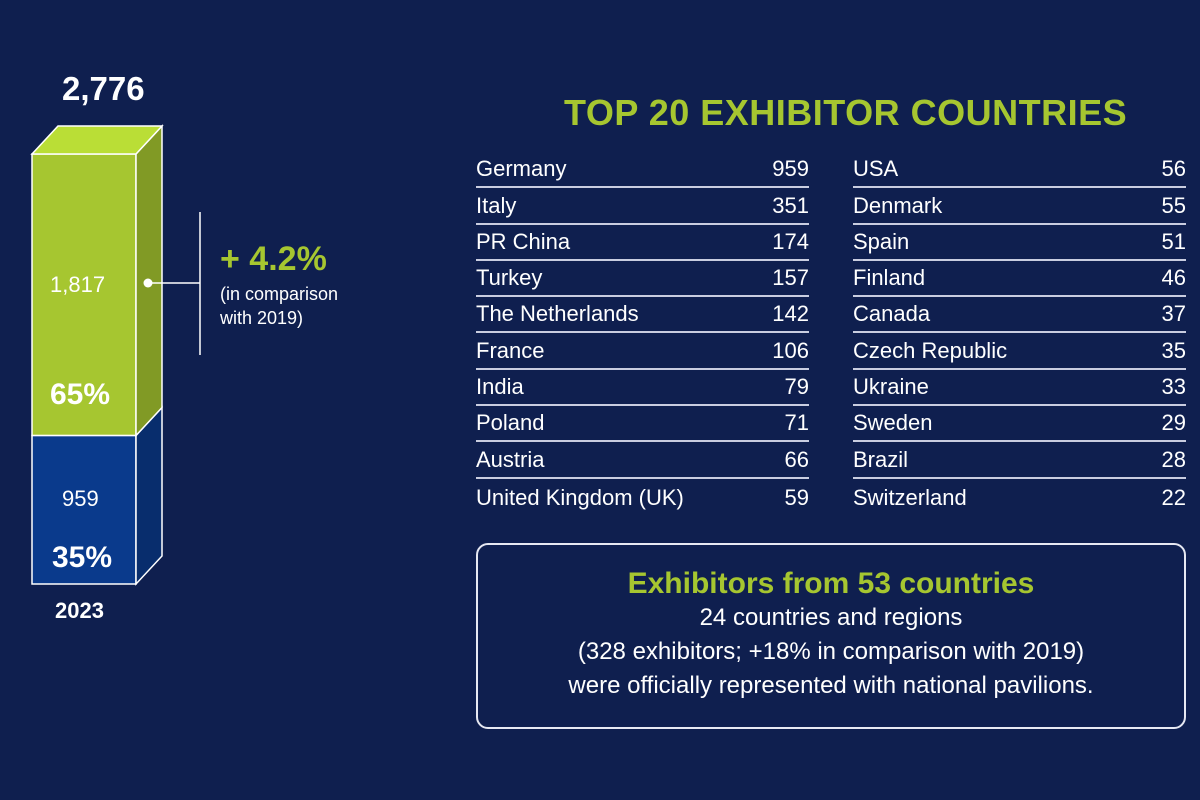  What do you see at coordinates (642, 315) in the screenshot?
I see `table-row: The Netherlands 142` at bounding box center [642, 315].